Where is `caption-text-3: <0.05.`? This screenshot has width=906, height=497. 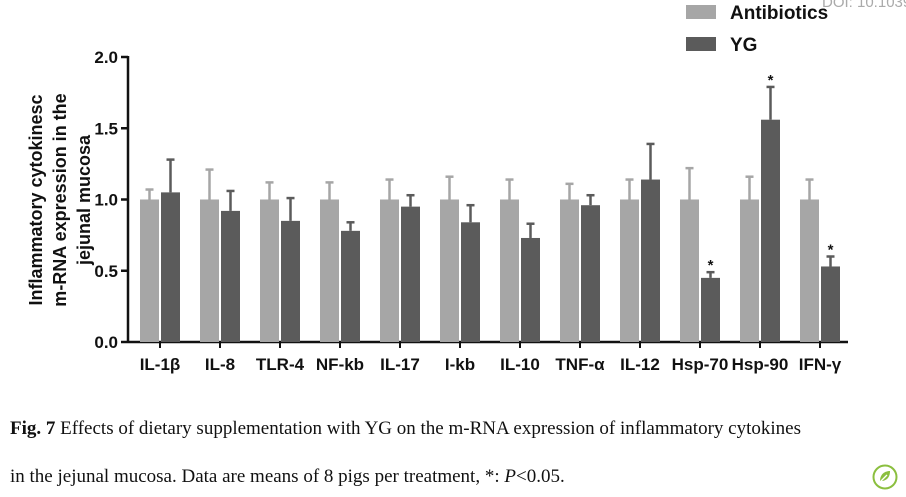
caption-text-3: <0.05. is located at coordinates (540, 476).